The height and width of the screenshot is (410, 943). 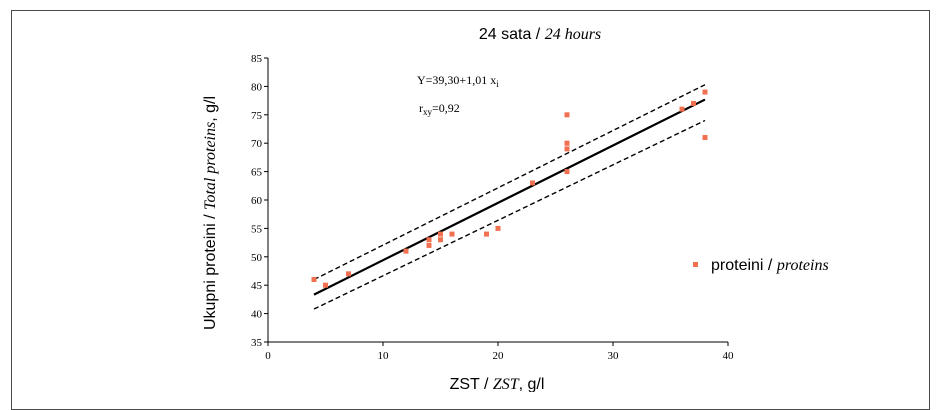 I want to click on equation-text: Y=39,30+1,01 x, so click(x=456, y=80).